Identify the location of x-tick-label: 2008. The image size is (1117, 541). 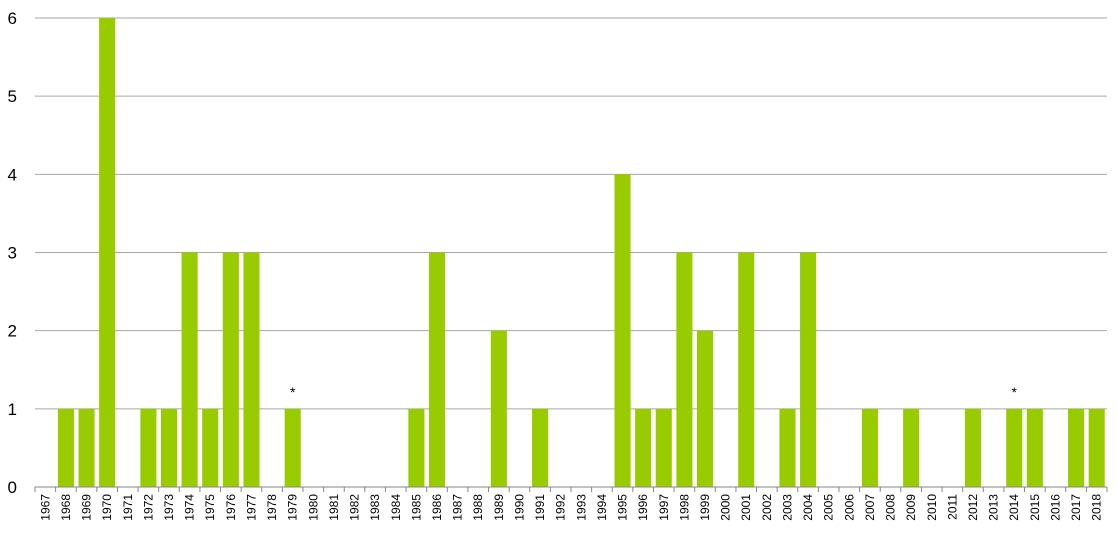
(891, 507).